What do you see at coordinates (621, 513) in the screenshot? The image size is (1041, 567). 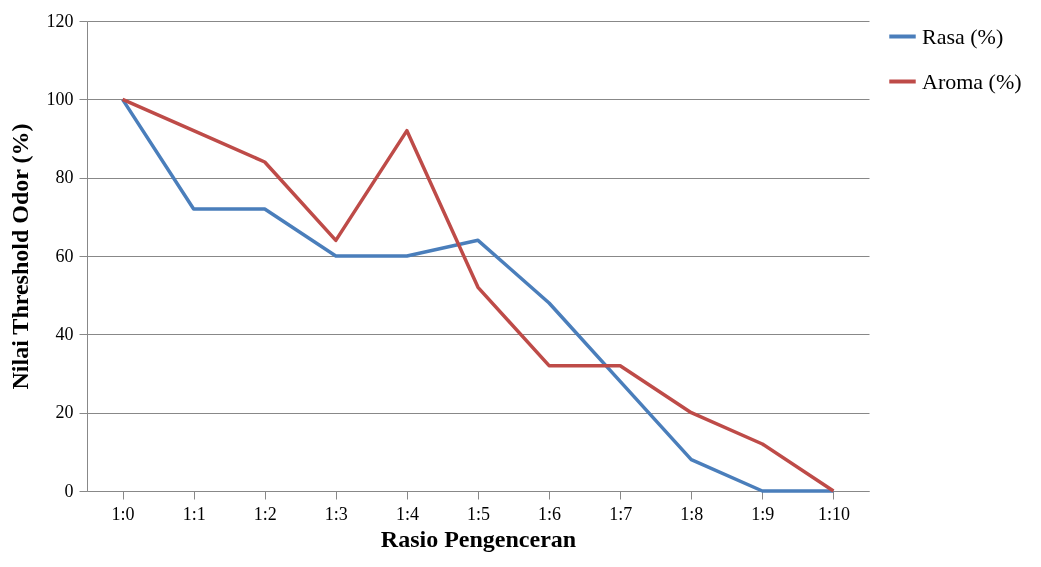 I see `x-tick-label: 1:7` at bounding box center [621, 513].